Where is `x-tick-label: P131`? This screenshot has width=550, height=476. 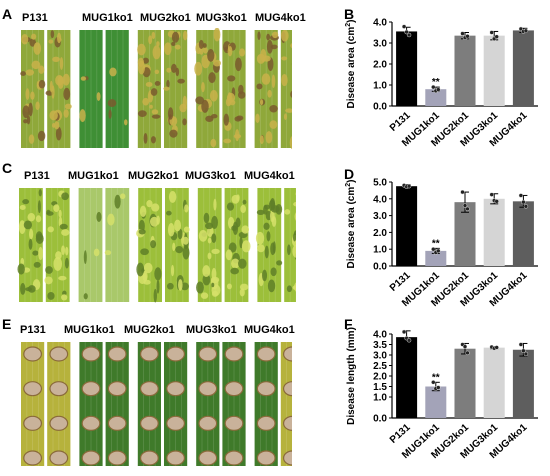 x-tick-label: P131 is located at coordinates (400, 122).